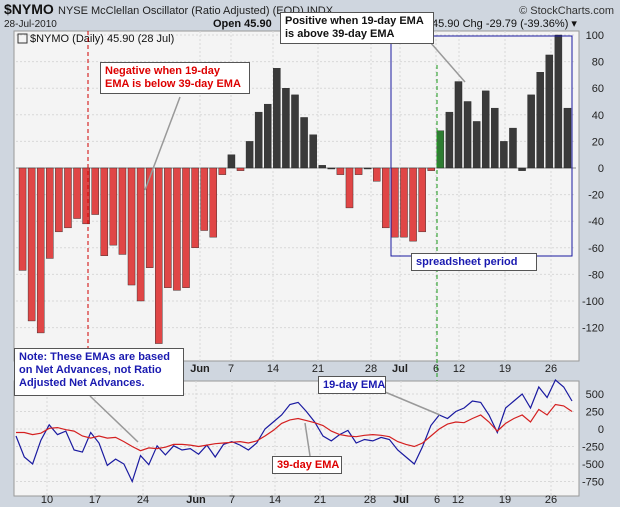 Image resolution: width=620 pixels, height=507 pixels. Describe the element at coordinates (593, 483) in the screenshot. I see `ema-y-tick-label: -750` at that location.